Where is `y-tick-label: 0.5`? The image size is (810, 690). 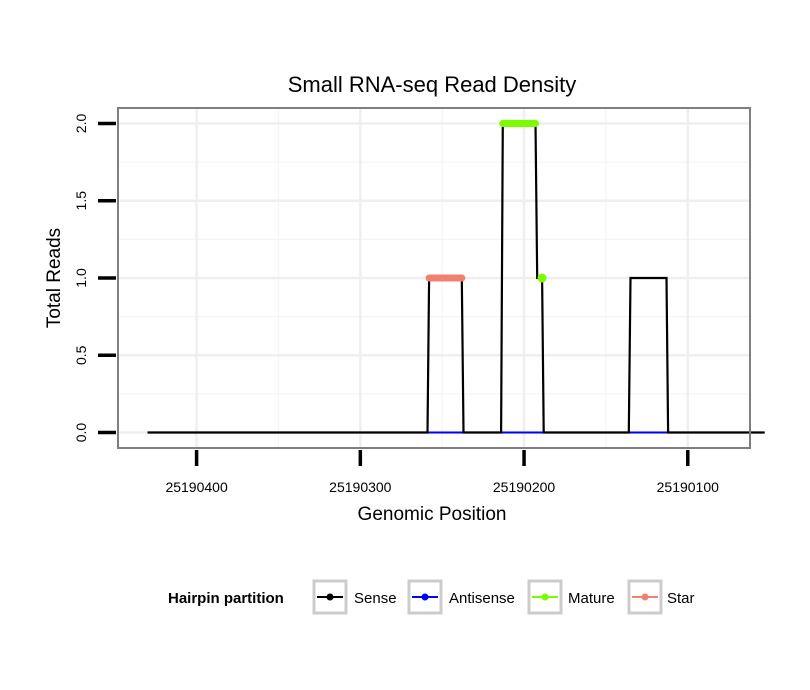
y-tick-label: 0.5 is located at coordinates (81, 355).